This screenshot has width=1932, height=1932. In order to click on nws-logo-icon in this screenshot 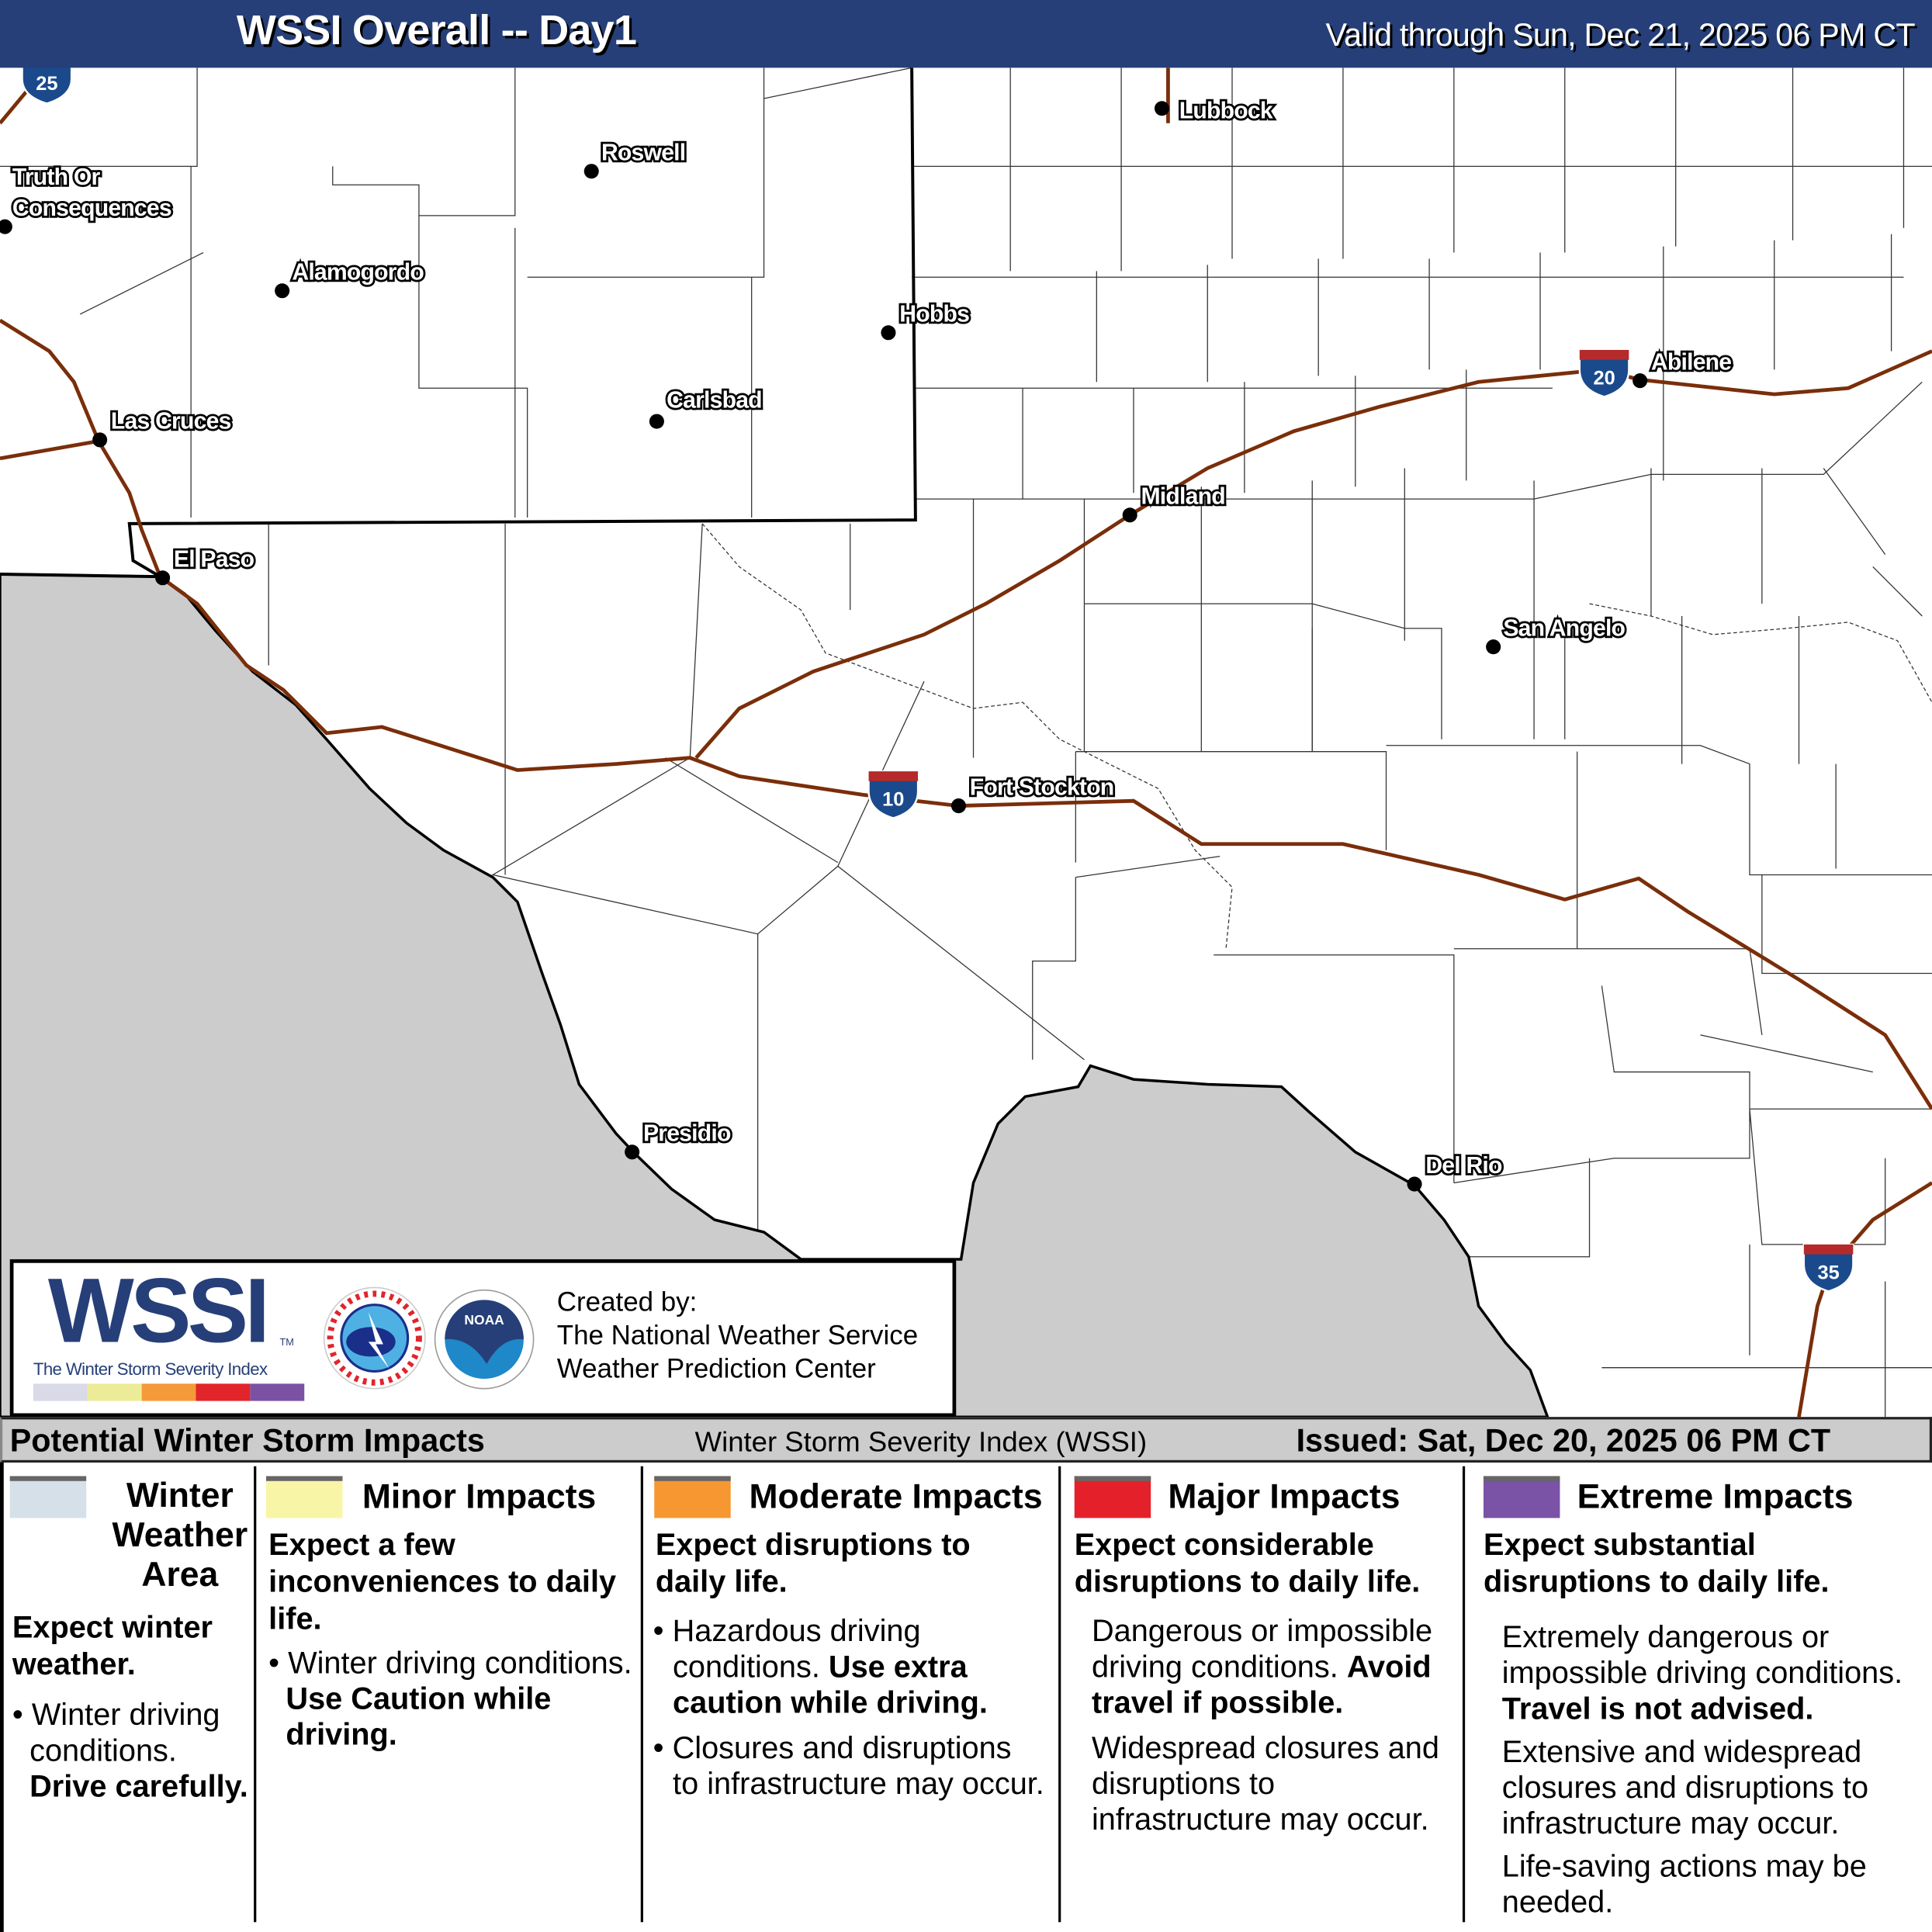, I will do `click(374, 1338)`.